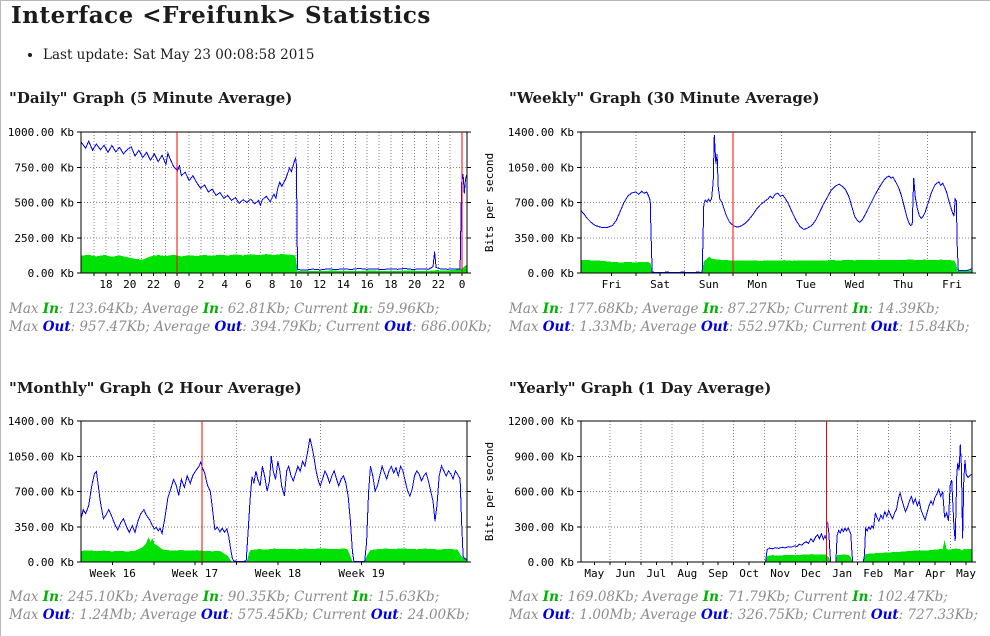  Describe the element at coordinates (44, 203) in the screenshot. I see `svg-text: 500.00 Kb` at that location.